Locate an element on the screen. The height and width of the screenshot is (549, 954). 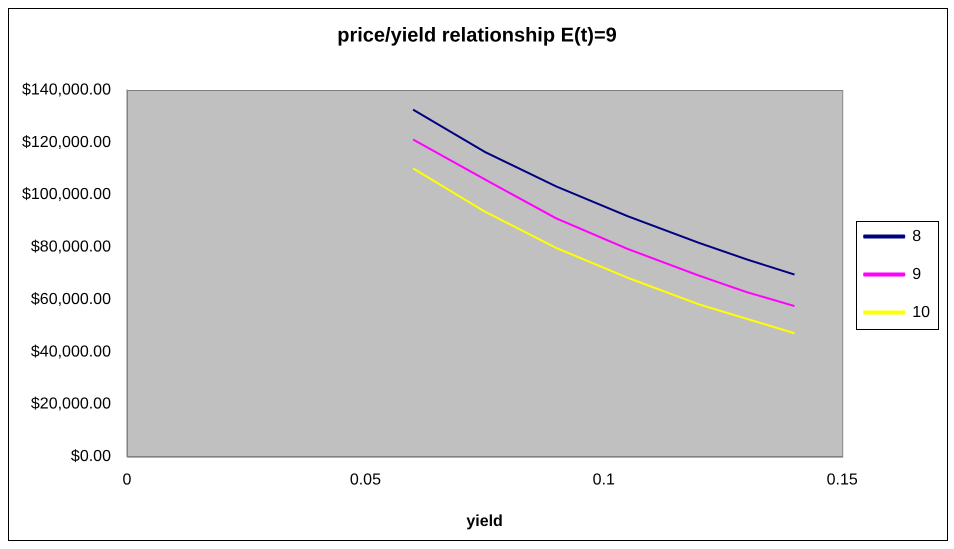
x-axis-title: yield is located at coordinates (484, 521).